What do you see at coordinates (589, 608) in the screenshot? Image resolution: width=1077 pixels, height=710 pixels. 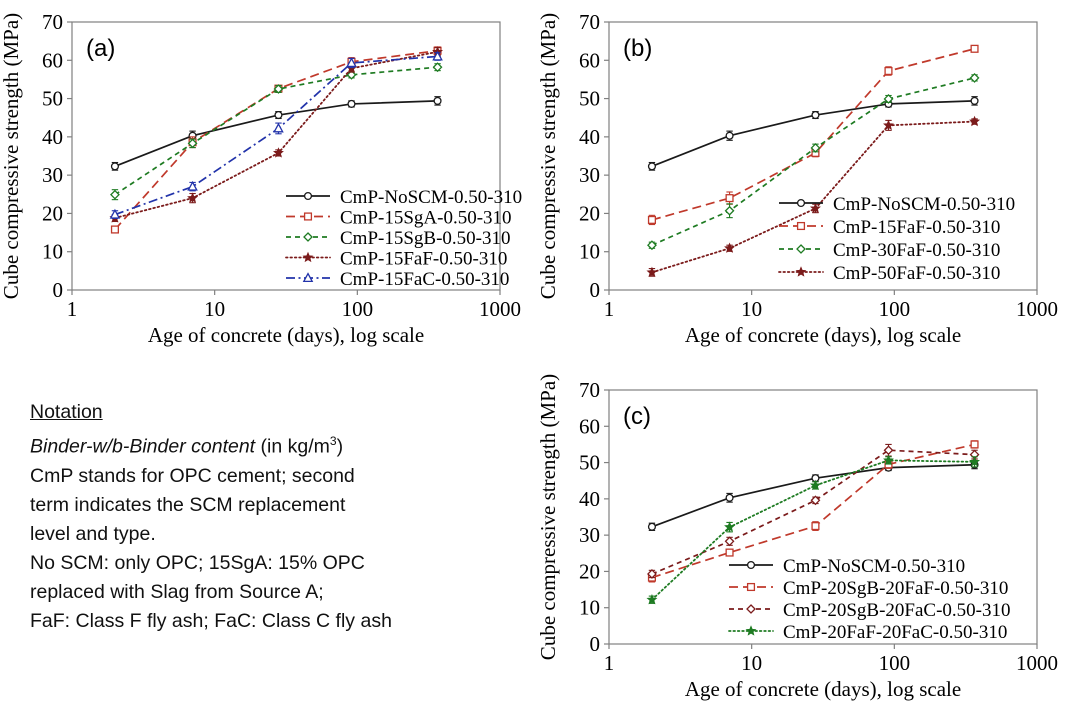 I see `y-axis-tick-label: 10` at bounding box center [589, 608].